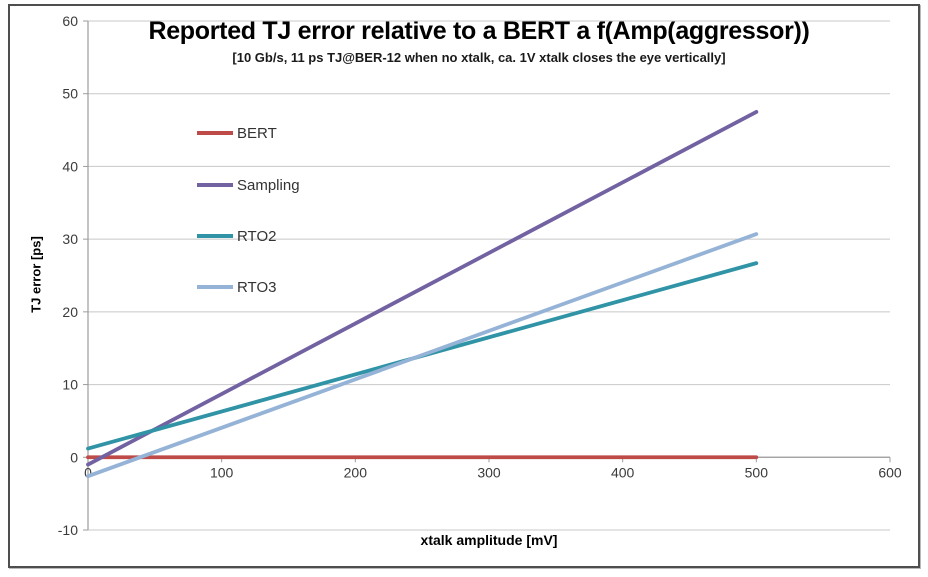 This screenshot has height=577, width=928. Describe the element at coordinates (356, 472) in the screenshot. I see `x-tick-label: 200` at that location.